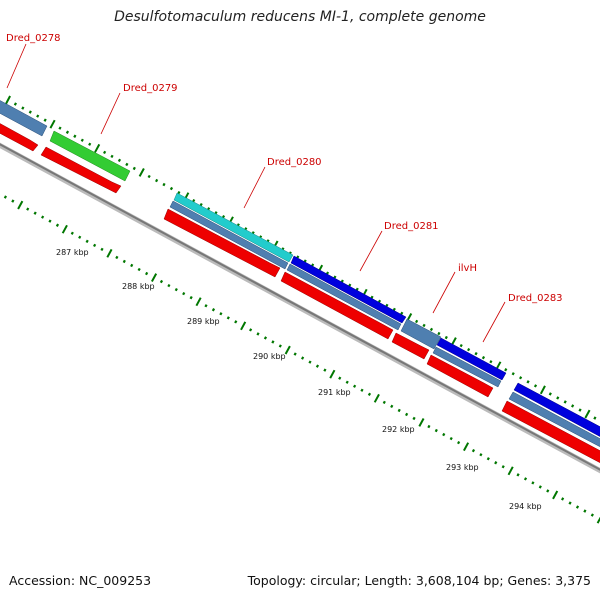  What do you see at coordinates (269, 356) in the screenshot?
I see `kbp-label: 290 kbp` at bounding box center [269, 356].